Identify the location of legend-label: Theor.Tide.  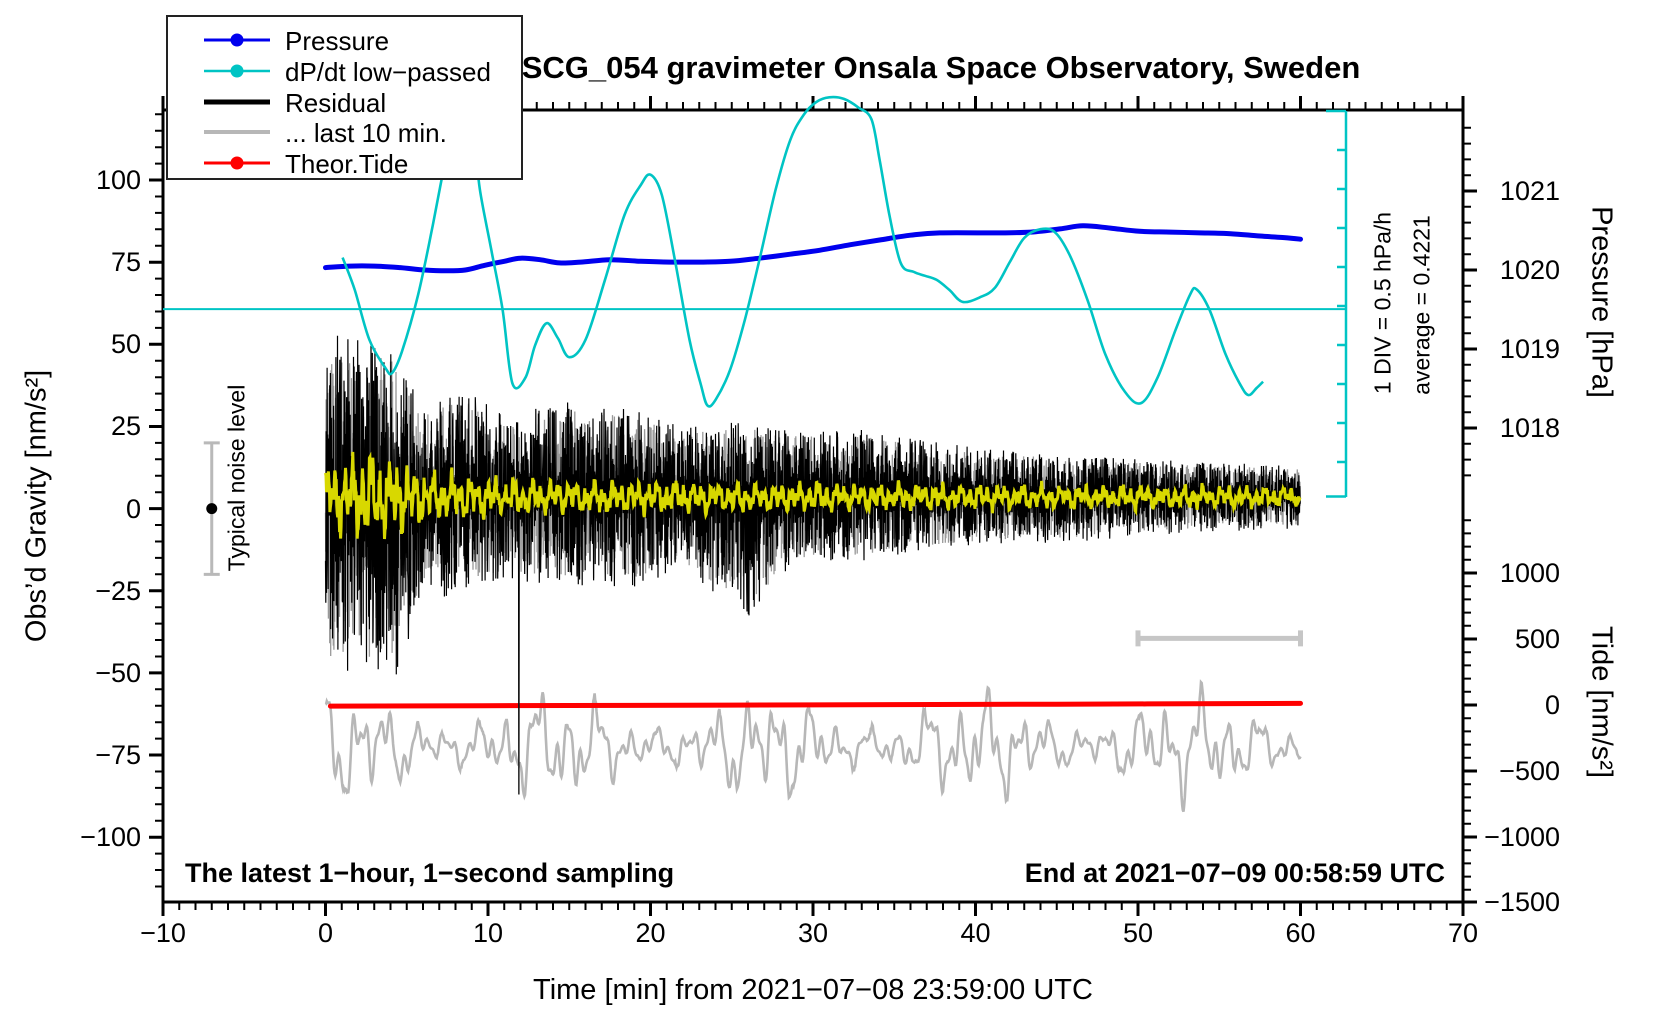
(347, 164).